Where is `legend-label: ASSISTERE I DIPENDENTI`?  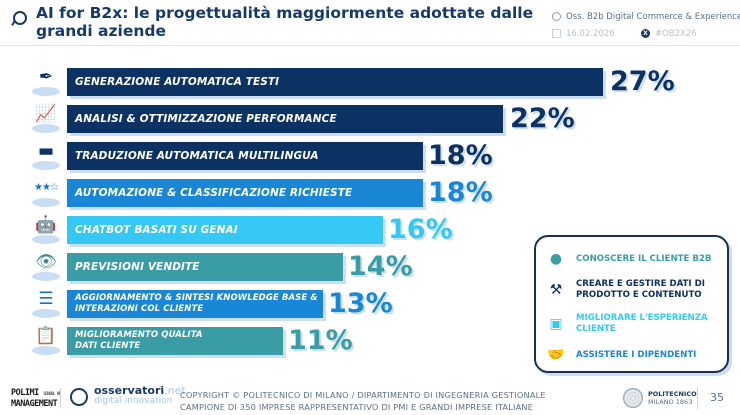
legend-label: ASSISTERE I DIPENDENTI is located at coordinates (636, 354).